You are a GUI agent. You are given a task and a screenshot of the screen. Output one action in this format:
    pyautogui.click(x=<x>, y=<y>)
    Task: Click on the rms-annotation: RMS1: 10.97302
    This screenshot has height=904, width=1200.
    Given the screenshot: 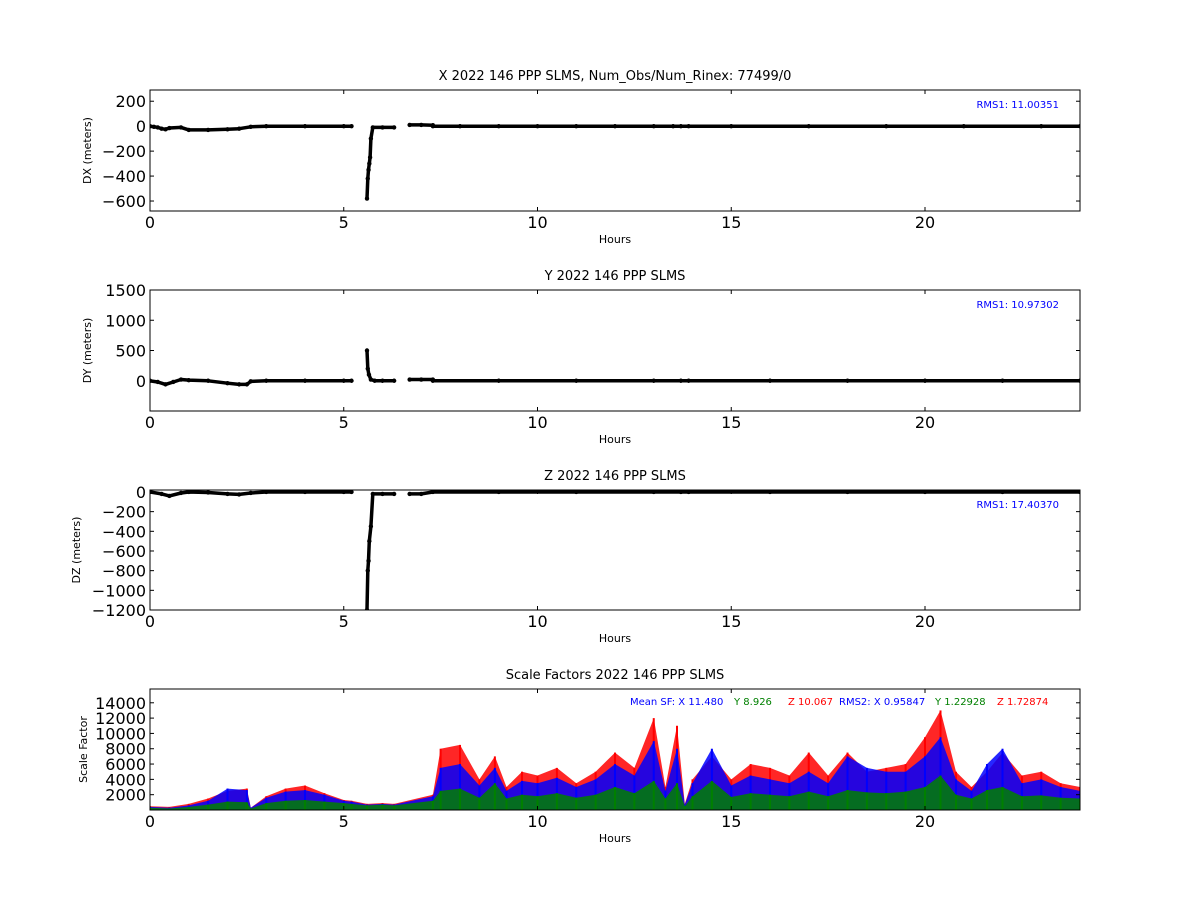 What is the action you would take?
    pyautogui.click(x=1017, y=305)
    